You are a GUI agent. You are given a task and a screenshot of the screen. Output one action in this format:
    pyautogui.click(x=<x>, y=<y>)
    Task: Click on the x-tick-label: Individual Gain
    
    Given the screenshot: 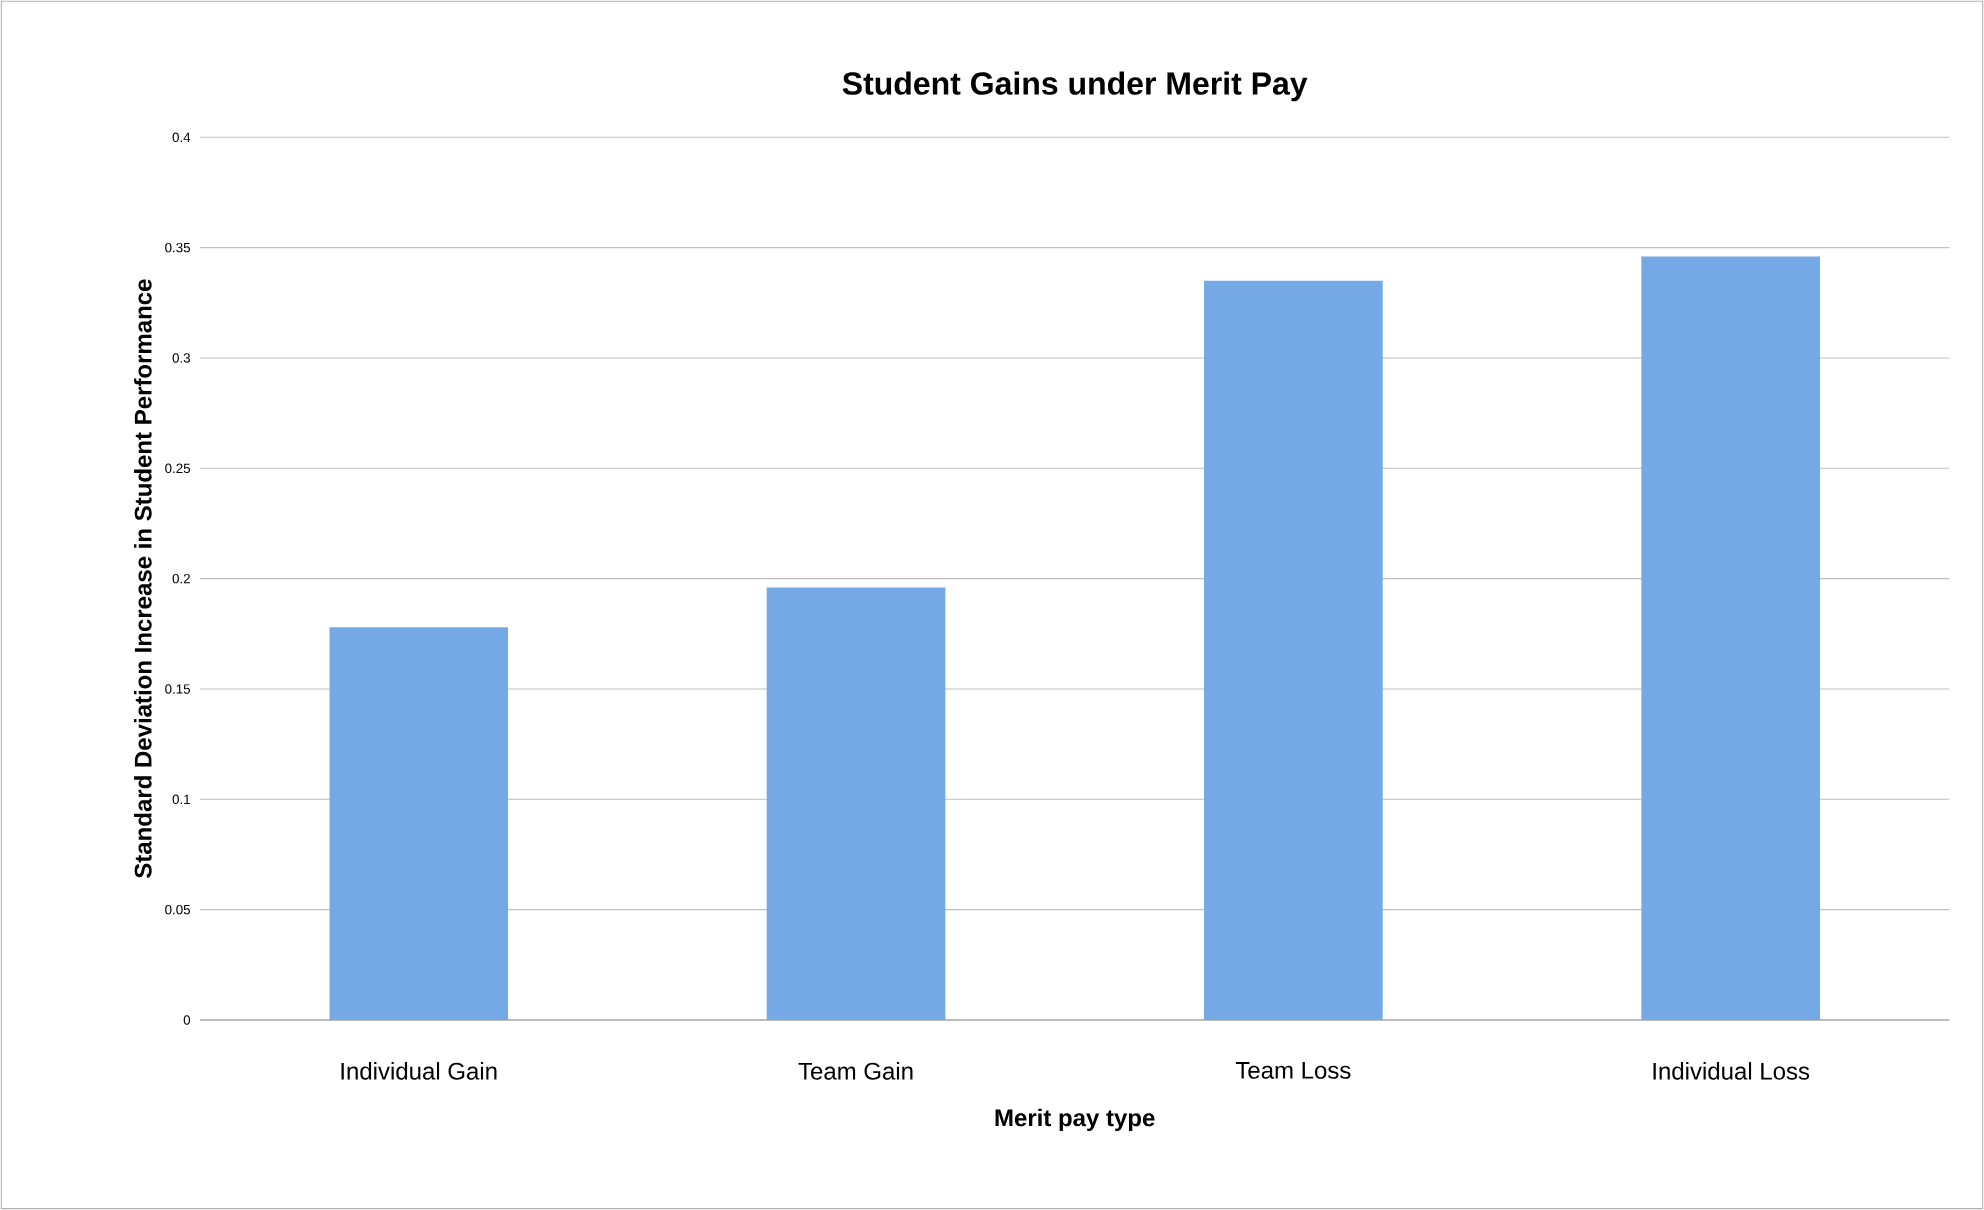 What is the action you would take?
    pyautogui.click(x=419, y=1071)
    